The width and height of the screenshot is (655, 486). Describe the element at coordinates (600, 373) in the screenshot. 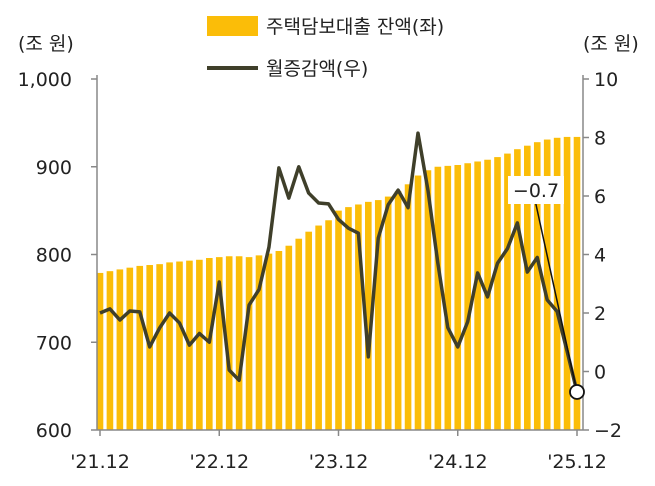

I see `right-tick-label: 0` at that location.